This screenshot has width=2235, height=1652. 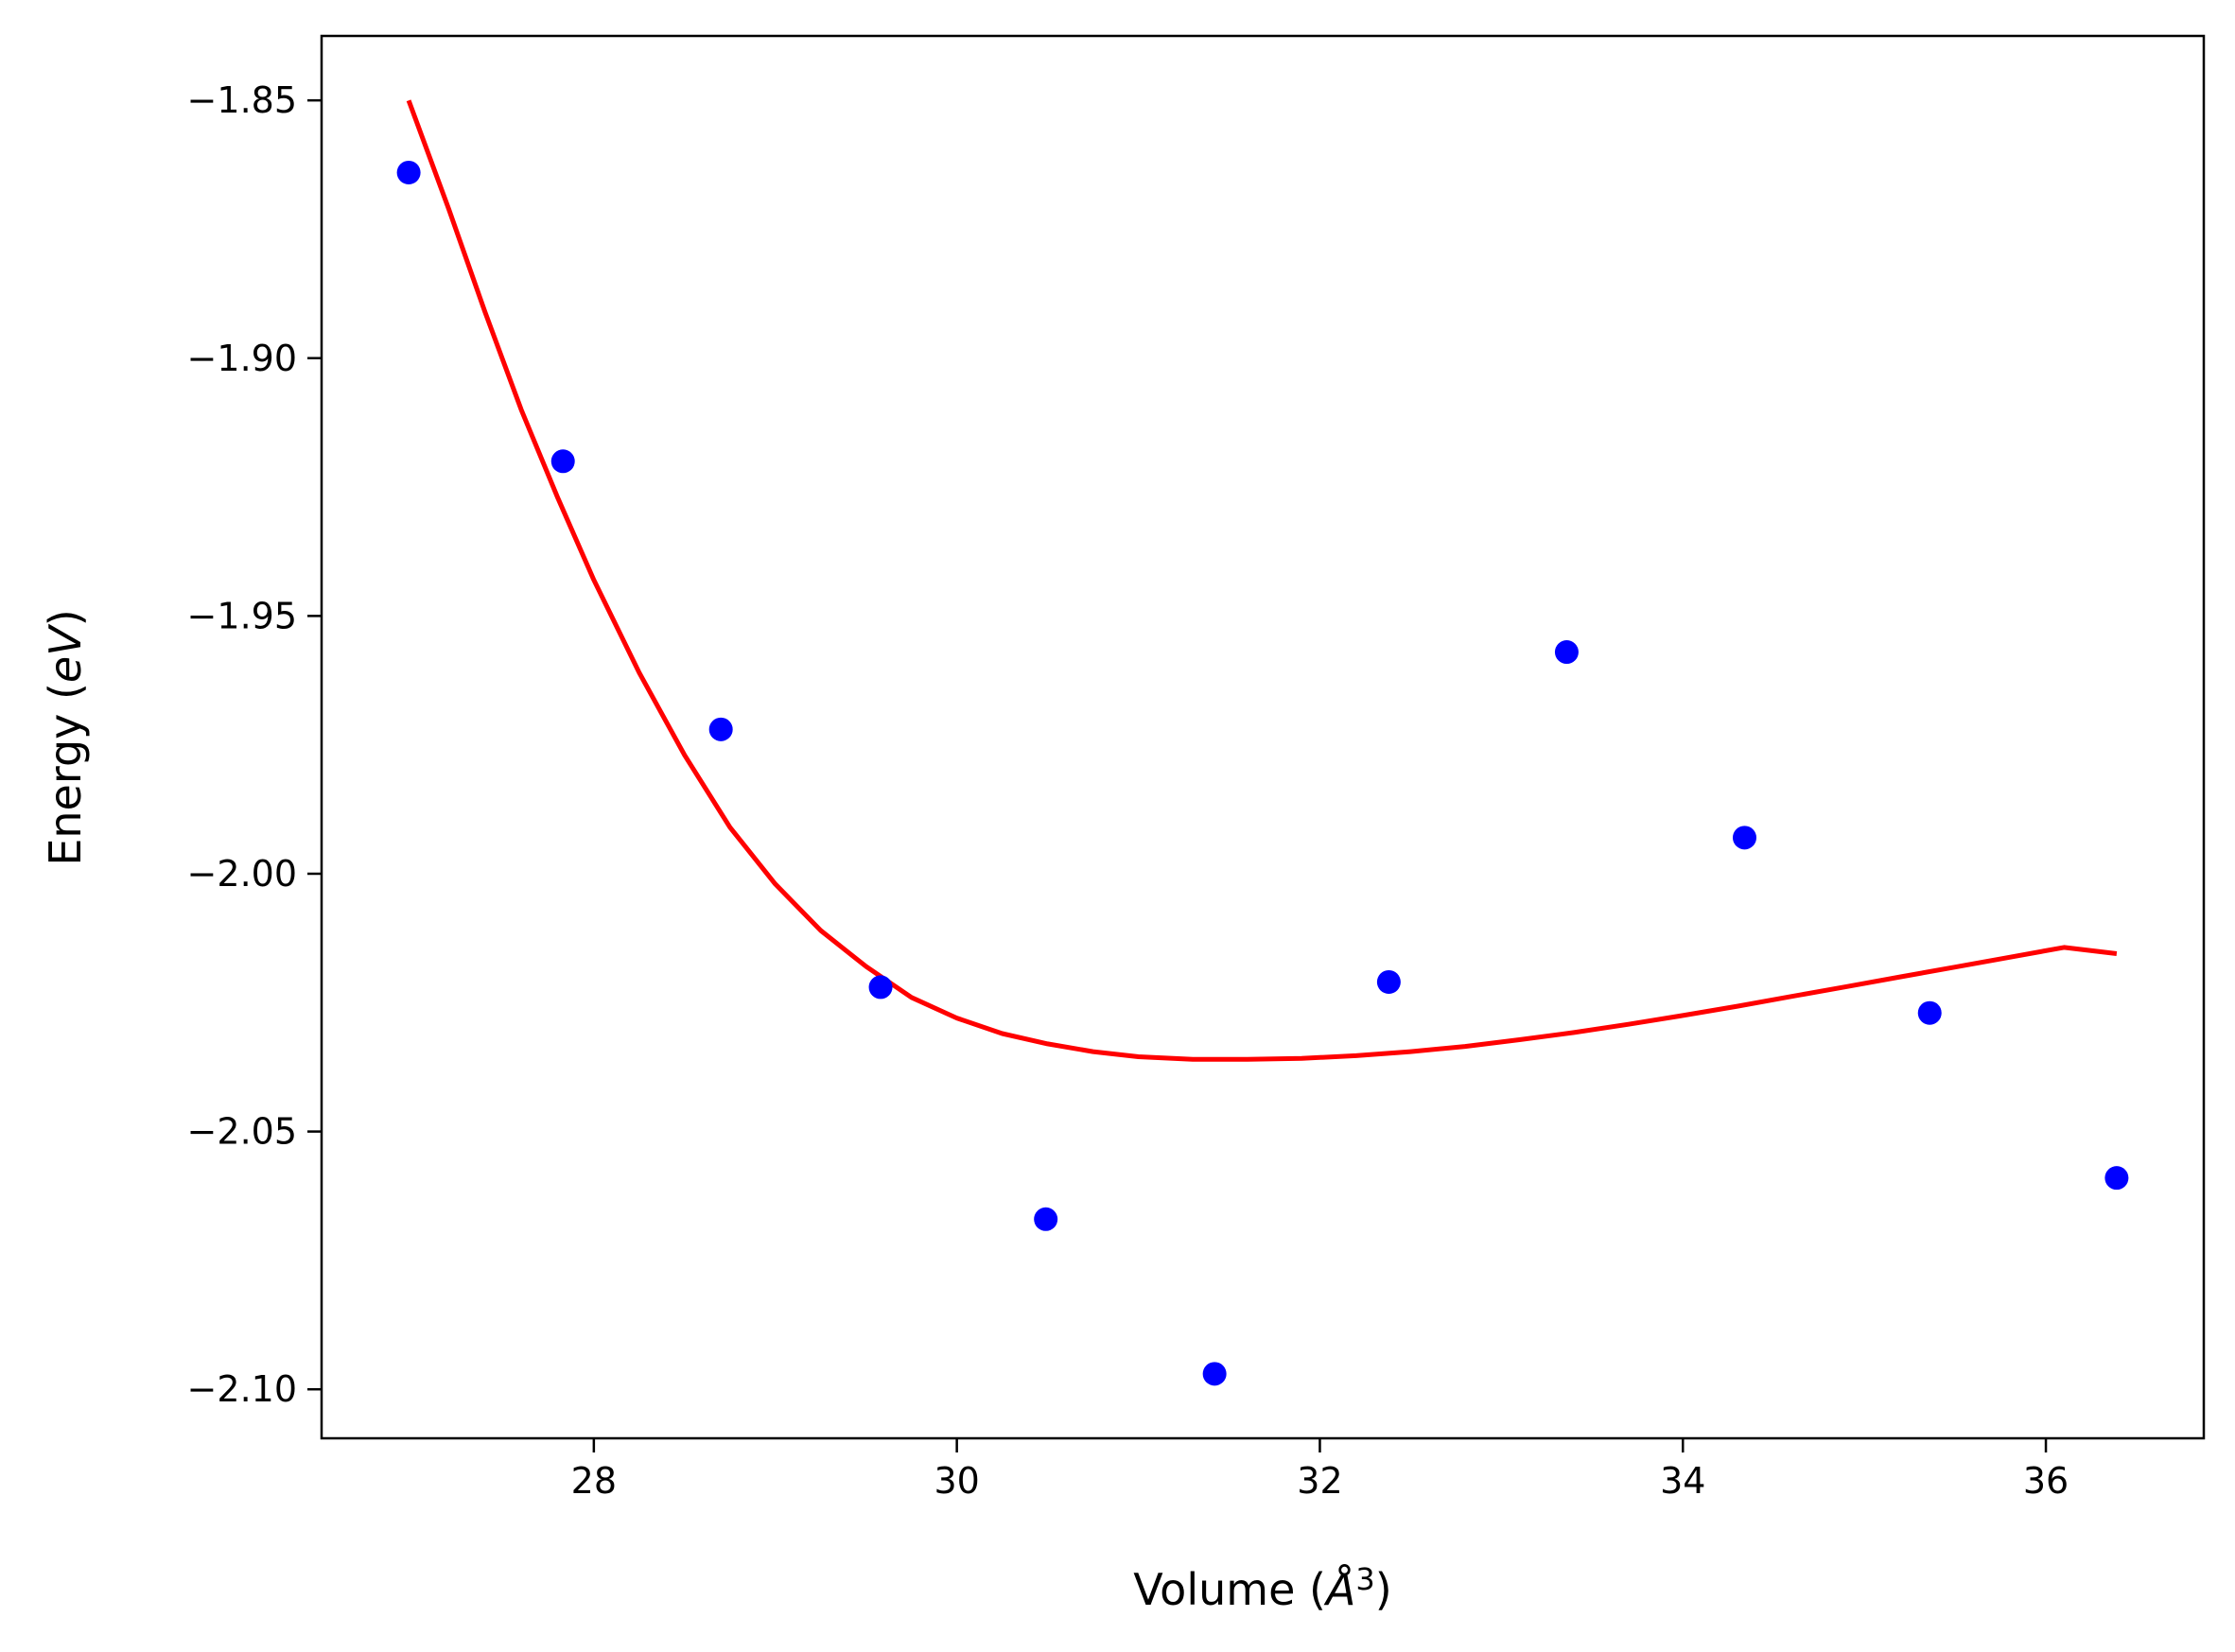 I want to click on x-axis-label-prefix: Volume (, so click(x=1229, y=1589).